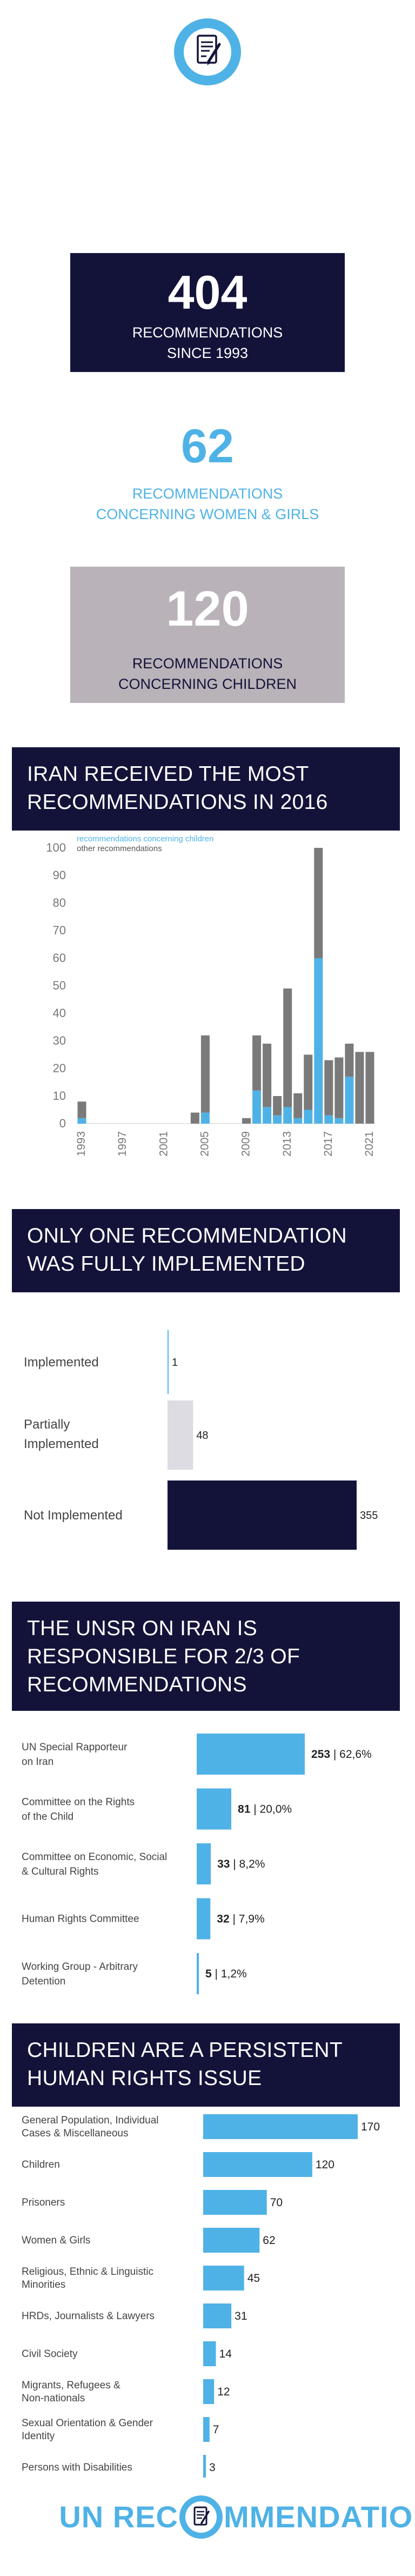  What do you see at coordinates (75, 2133) in the screenshot?
I see `category-label: Cases & Miscellaneous` at bounding box center [75, 2133].